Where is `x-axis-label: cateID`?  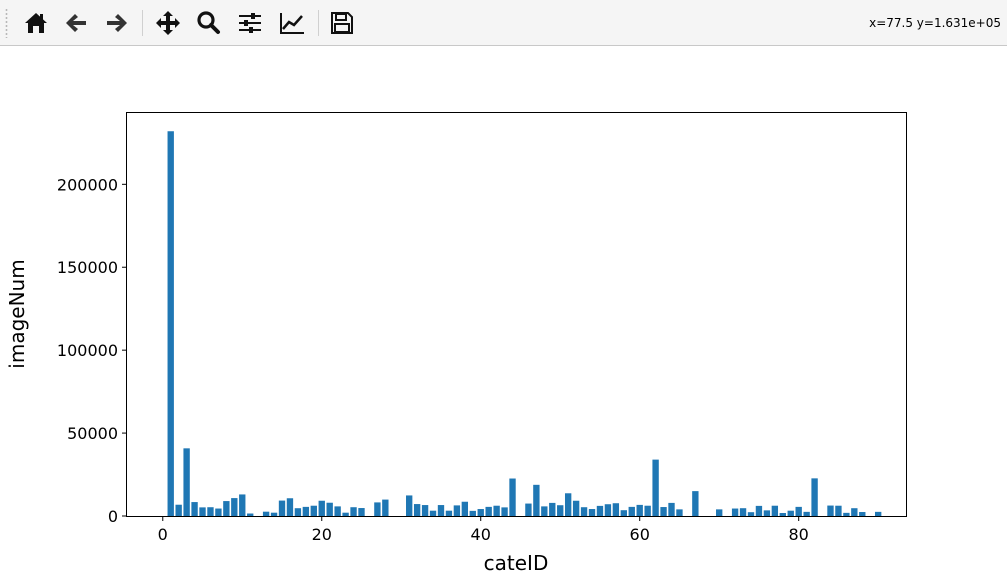
x-axis-label: cateID is located at coordinates (516, 562).